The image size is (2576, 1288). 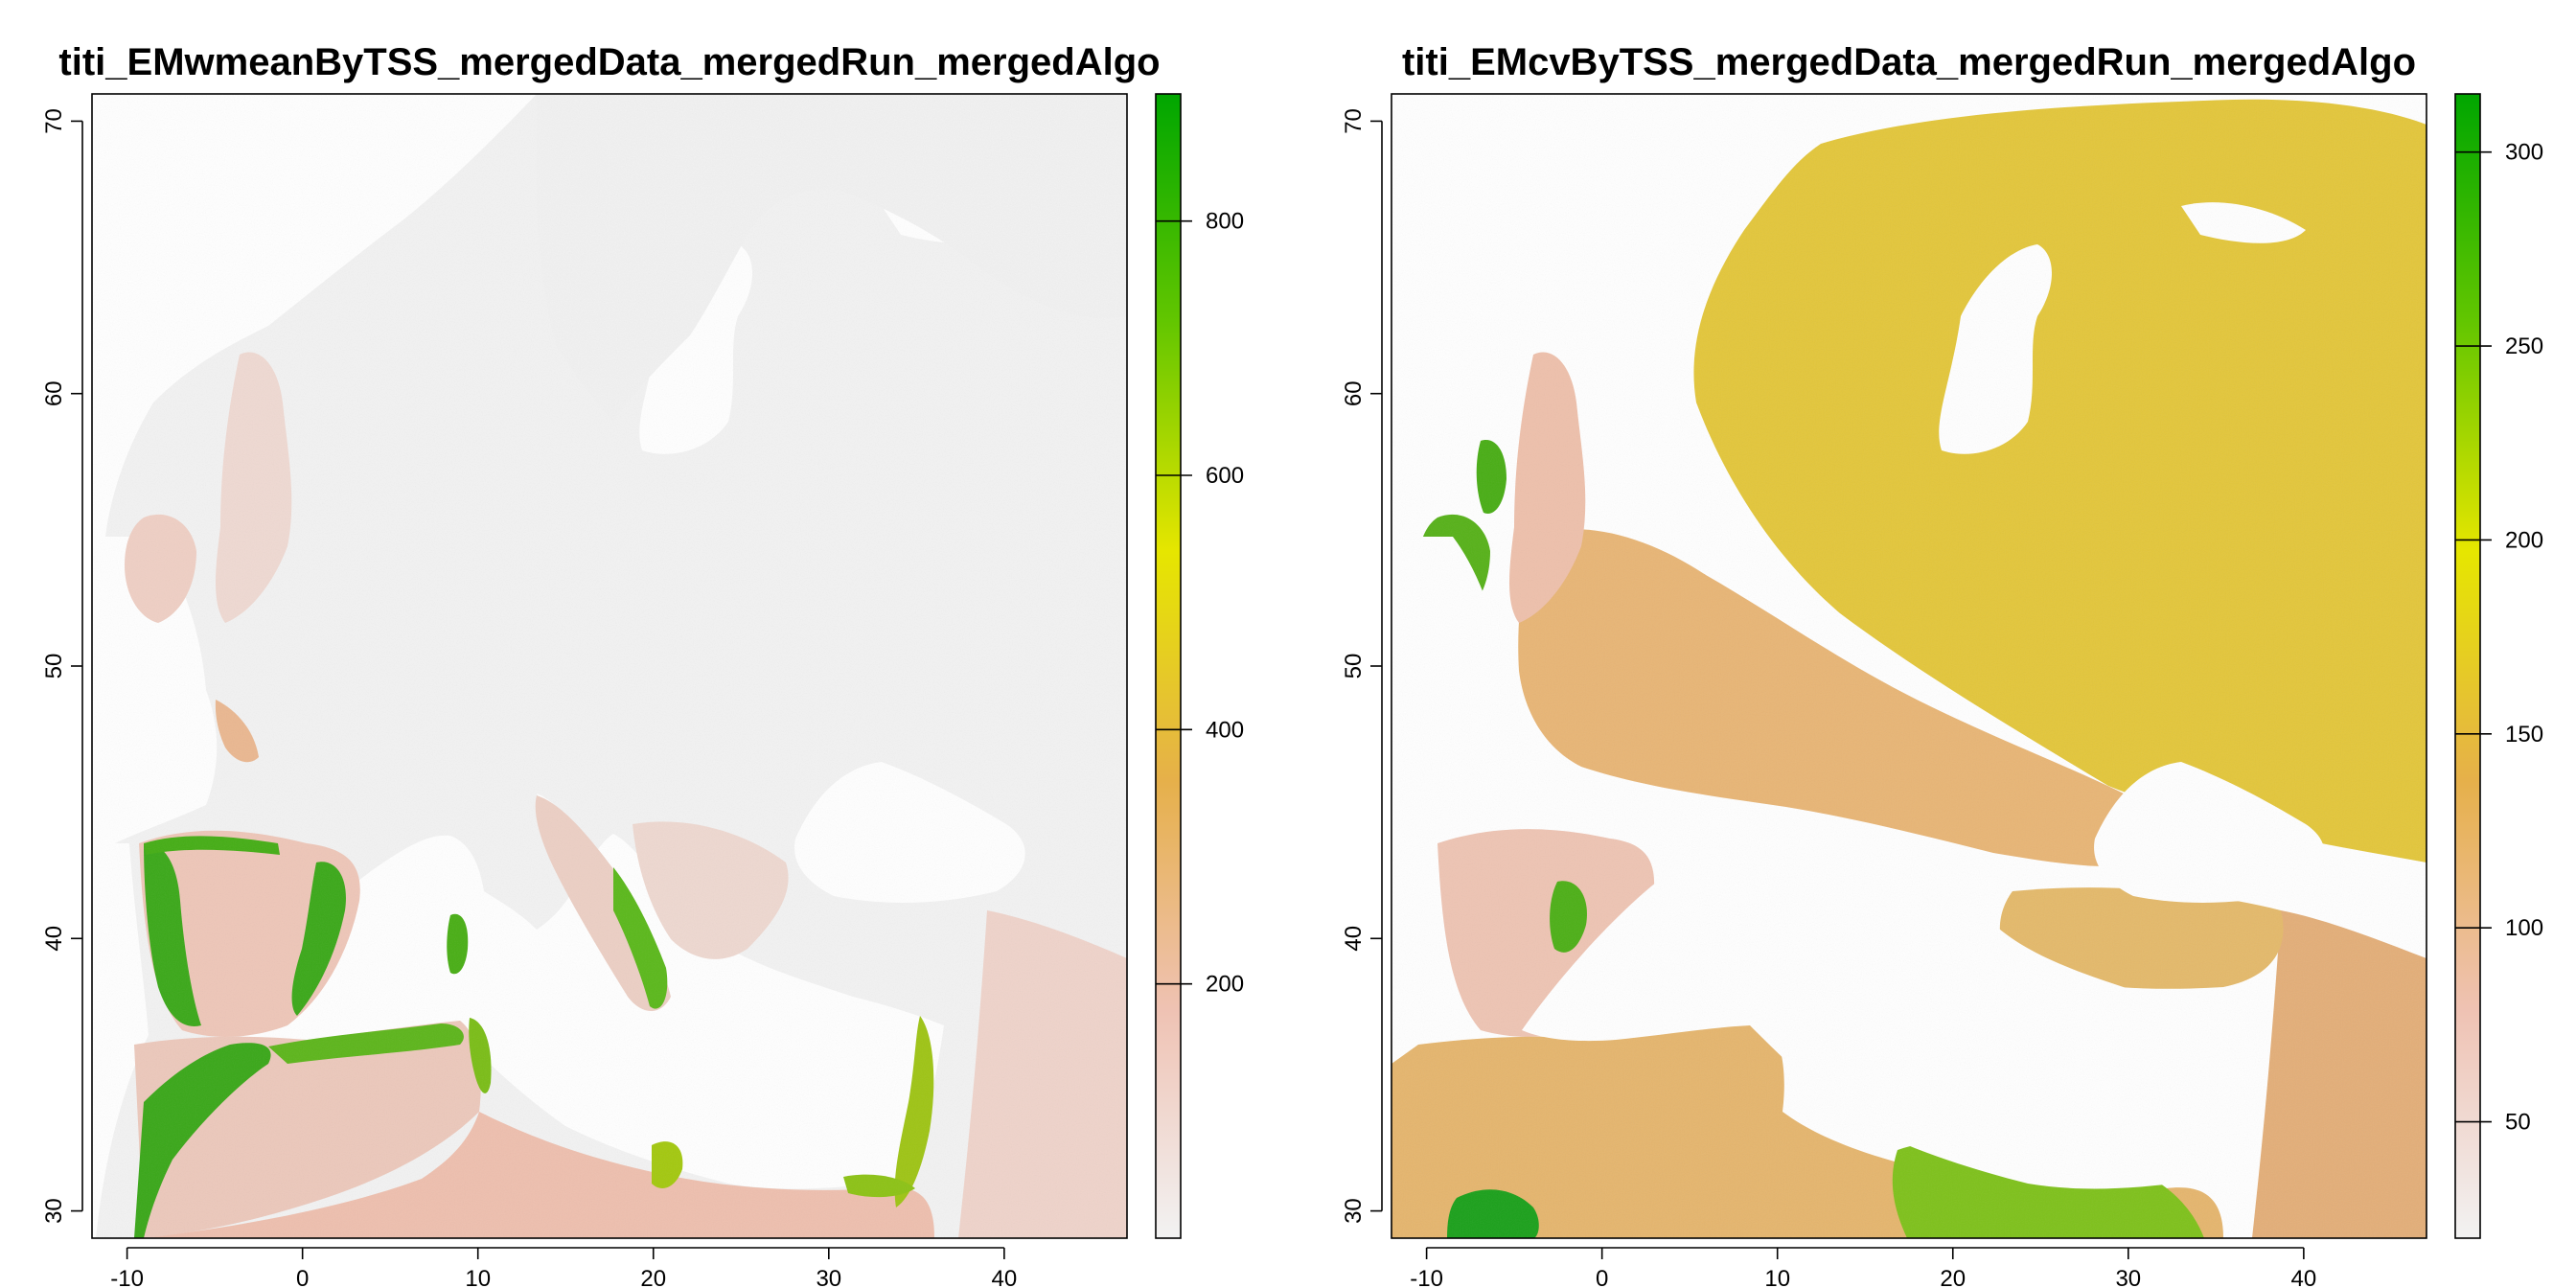 I want to click on panel-2-x-tick-label: -10, so click(x=1426, y=1277).